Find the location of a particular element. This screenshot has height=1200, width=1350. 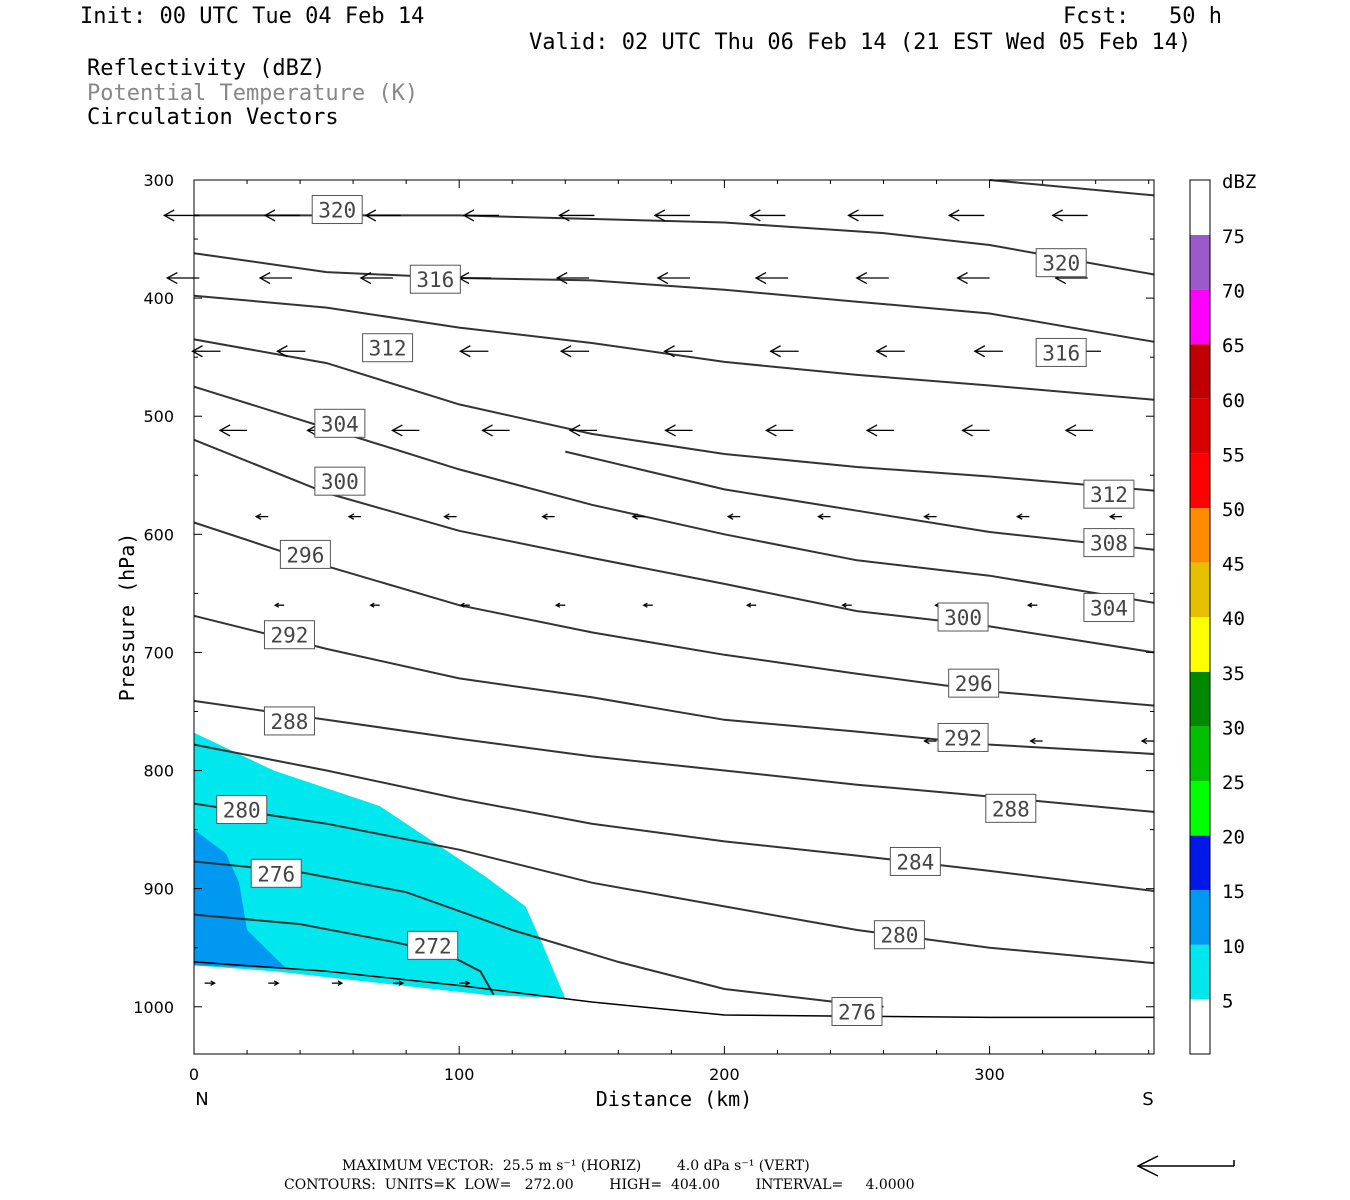

theta-label-304: 304 is located at coordinates (1109, 608).